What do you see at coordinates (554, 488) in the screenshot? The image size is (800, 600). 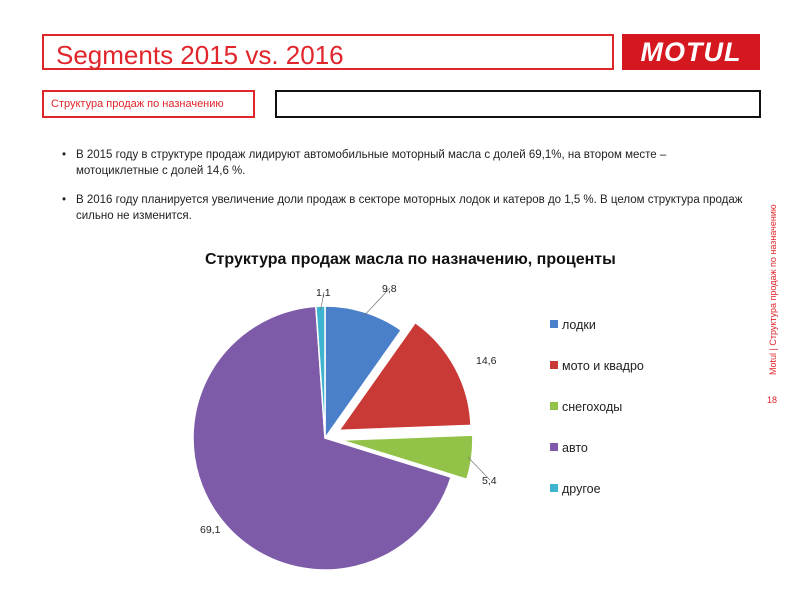 I see `legend-swatch-other` at bounding box center [554, 488].